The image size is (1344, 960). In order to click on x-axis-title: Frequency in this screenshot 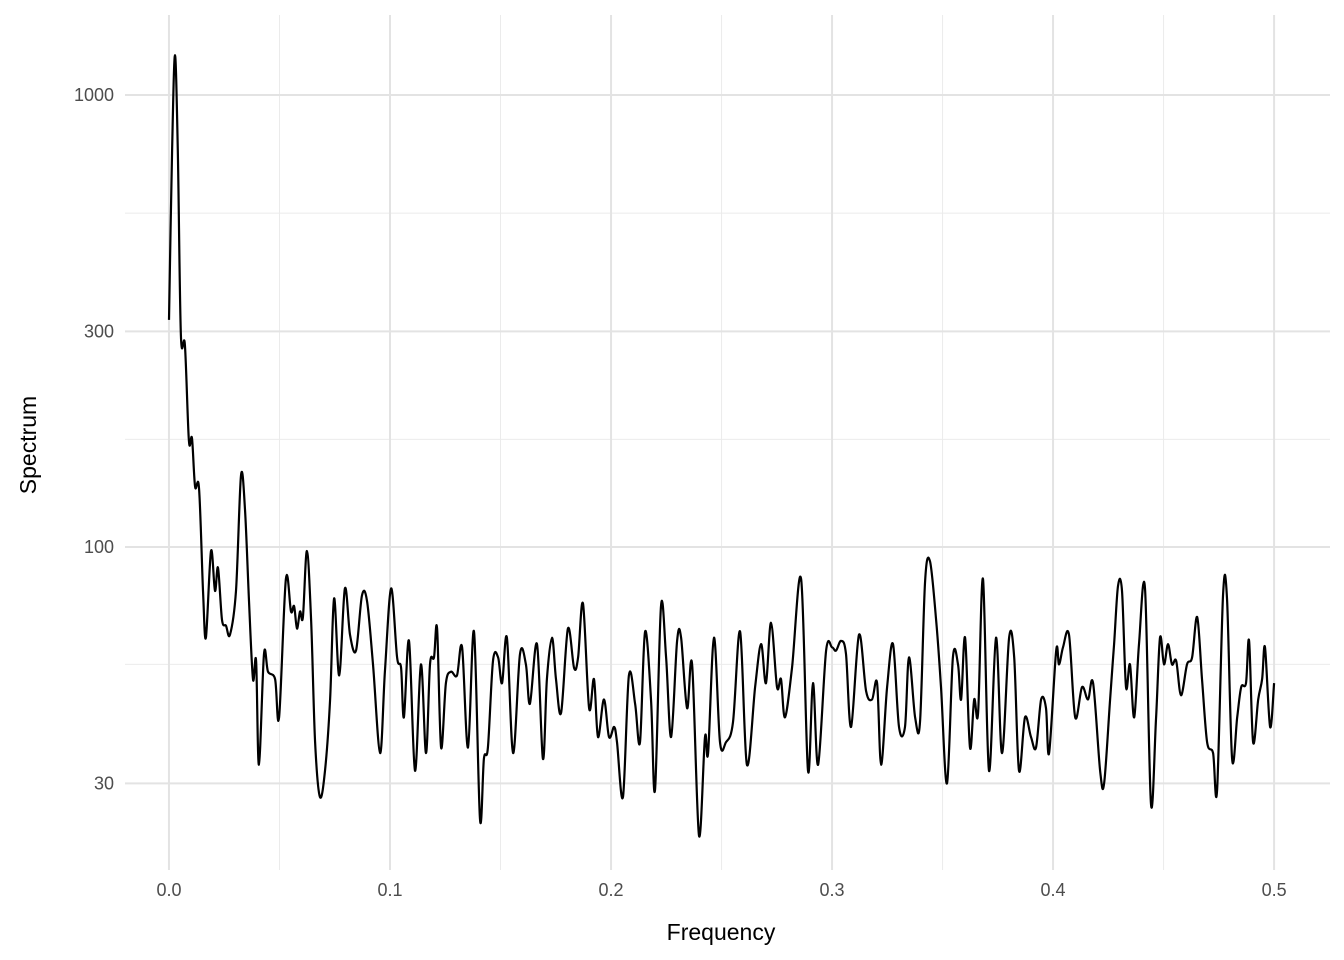, I will do `click(721, 932)`.